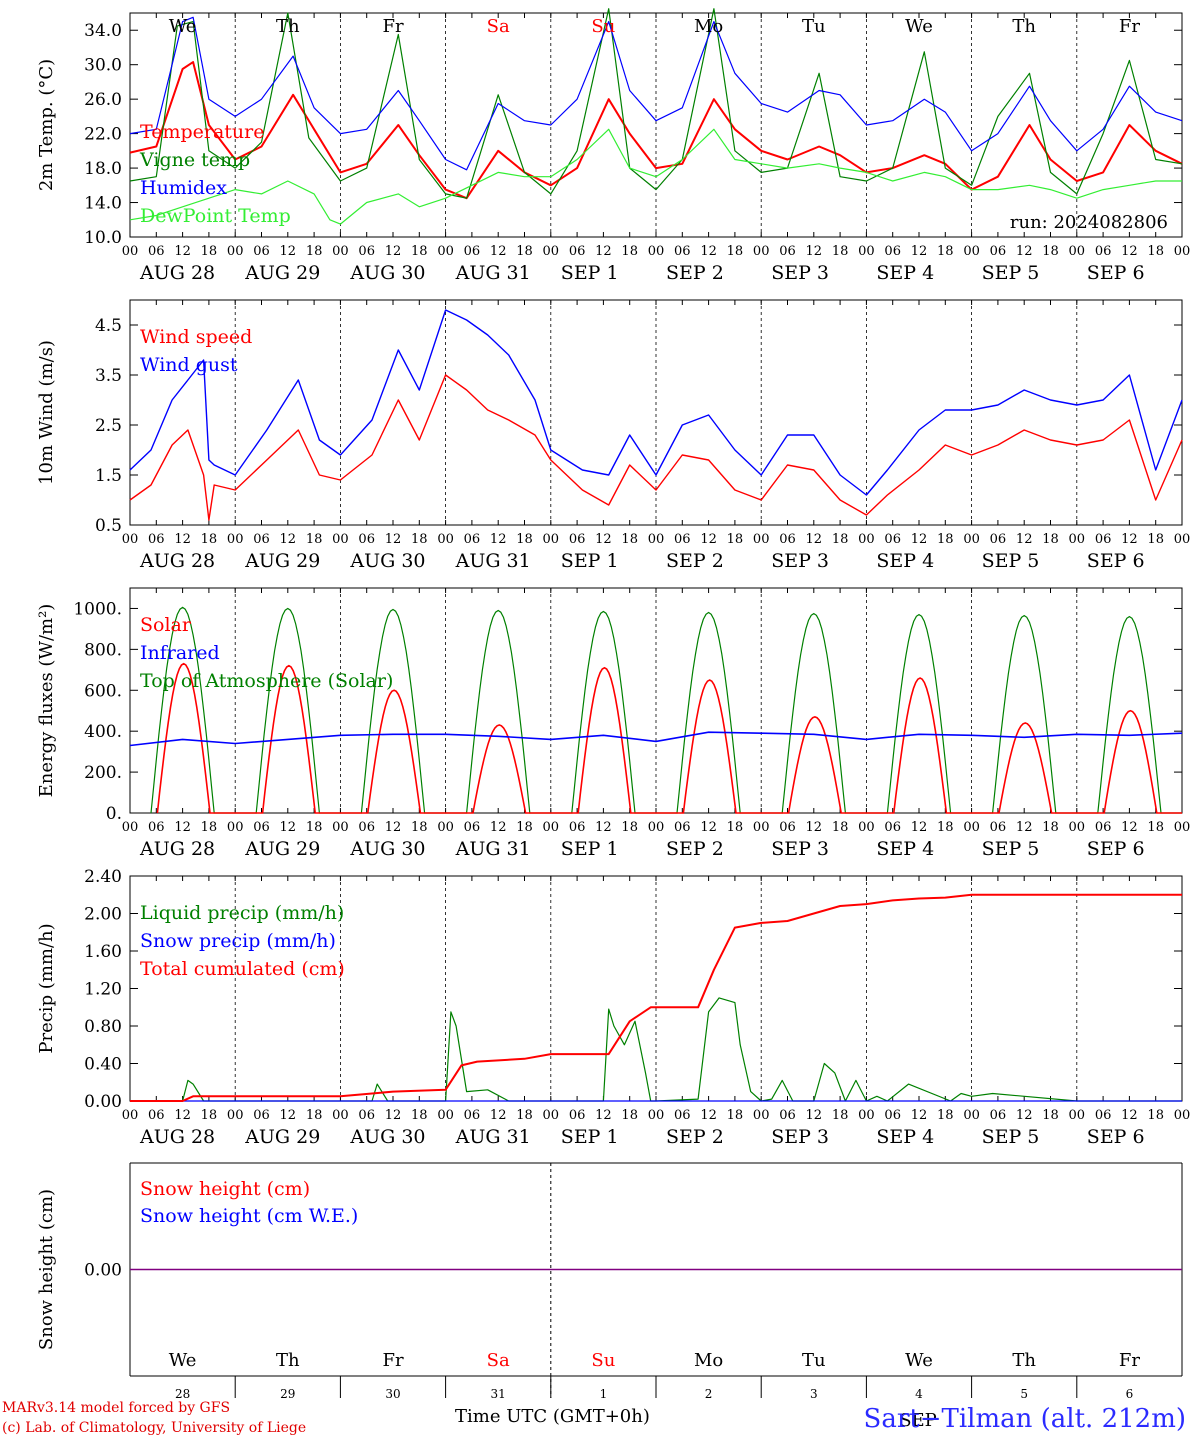  What do you see at coordinates (108, 526) in the screenshot?
I see `y-tick-label: 0.5` at bounding box center [108, 526].